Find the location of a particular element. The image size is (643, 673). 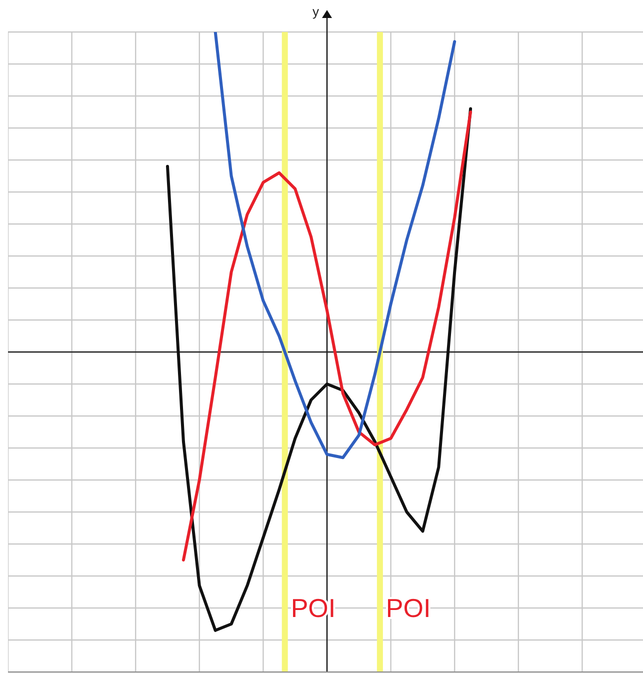

annotation: POI is located at coordinates (408, 608).